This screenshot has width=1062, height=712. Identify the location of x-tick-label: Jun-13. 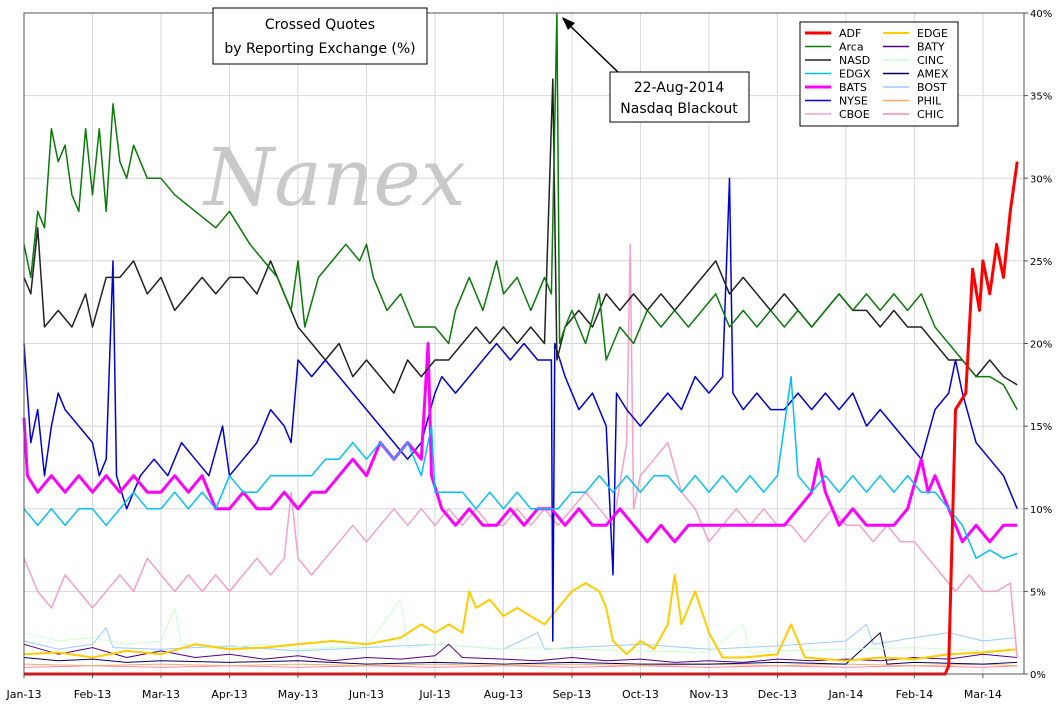
(366, 694).